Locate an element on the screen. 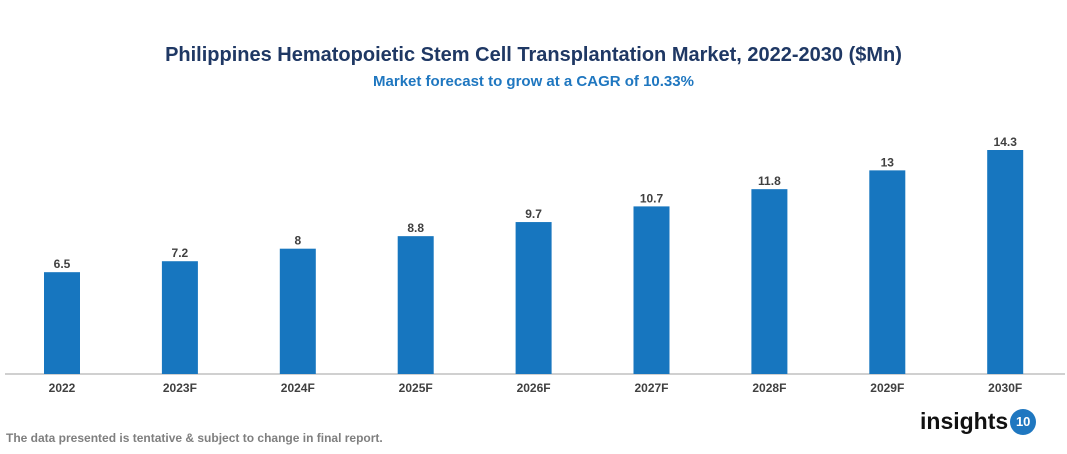  logo-text: insights is located at coordinates (964, 421).